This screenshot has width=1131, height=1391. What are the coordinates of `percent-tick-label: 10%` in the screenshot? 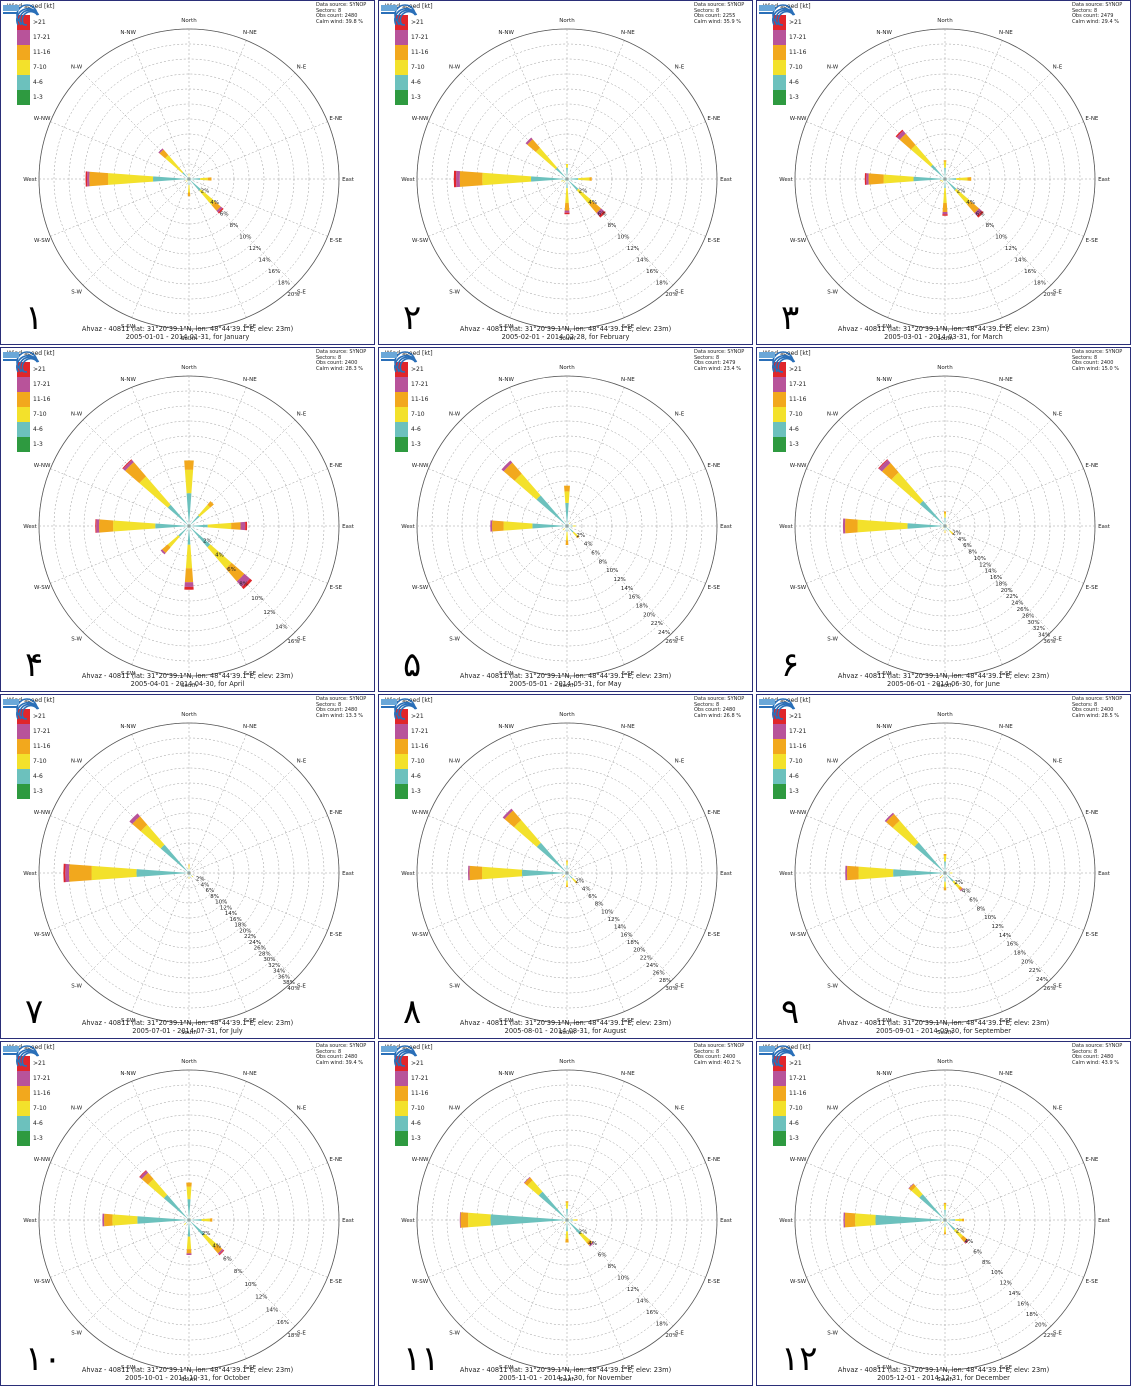 It's located at (251, 1285).